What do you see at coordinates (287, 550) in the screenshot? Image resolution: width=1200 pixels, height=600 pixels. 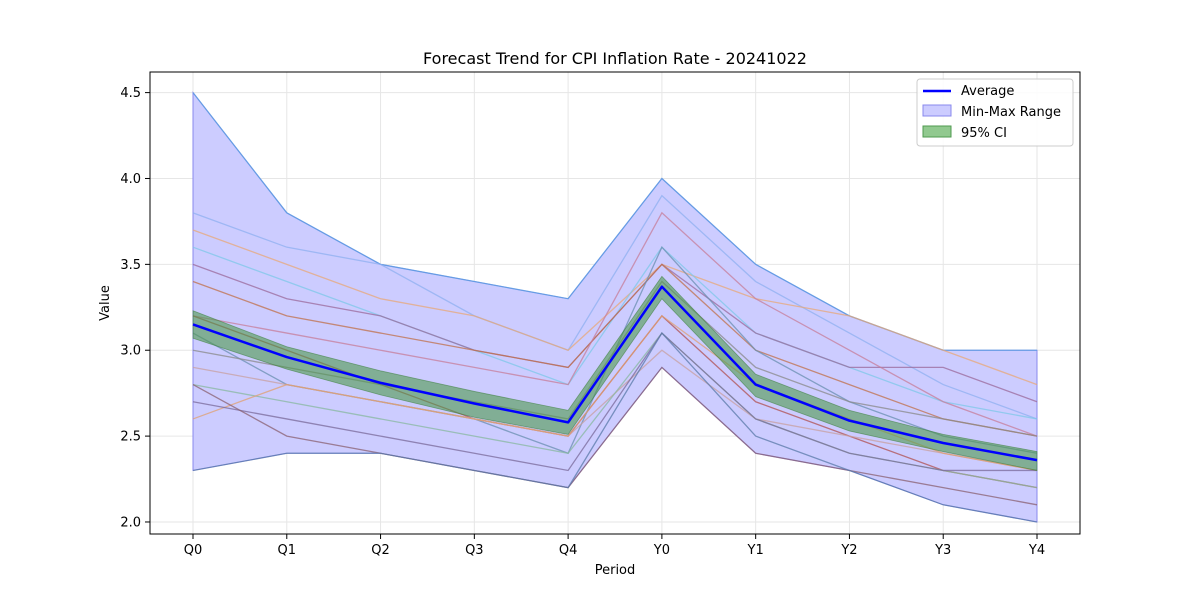 I see `x-tick-label: Q1` at bounding box center [287, 550].